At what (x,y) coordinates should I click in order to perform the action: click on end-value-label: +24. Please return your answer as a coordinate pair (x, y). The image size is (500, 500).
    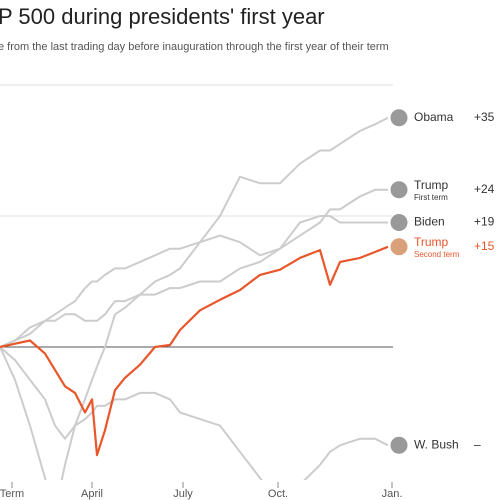
    Looking at the image, I should click on (484, 189).